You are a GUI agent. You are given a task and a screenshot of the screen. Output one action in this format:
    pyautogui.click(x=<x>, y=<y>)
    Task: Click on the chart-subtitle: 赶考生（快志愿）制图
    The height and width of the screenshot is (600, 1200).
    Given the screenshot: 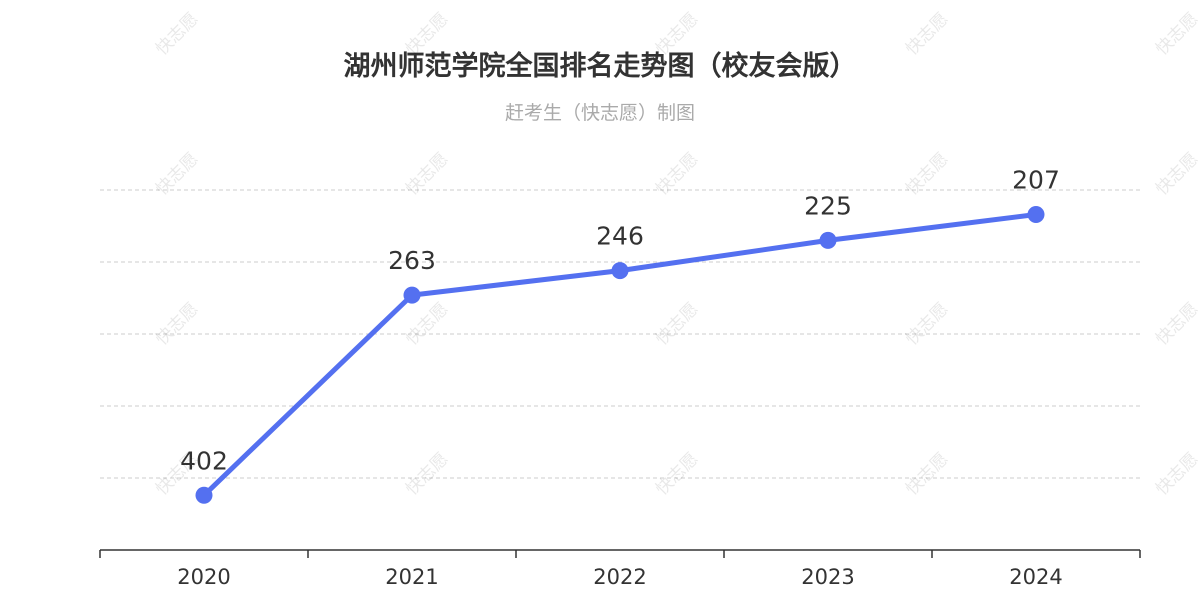 What is the action you would take?
    pyautogui.click(x=599, y=113)
    